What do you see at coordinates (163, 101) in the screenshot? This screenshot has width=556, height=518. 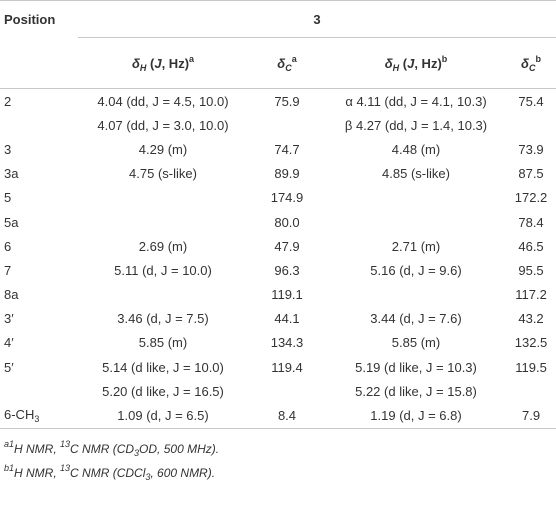 I see `table-cell: 4.04 (dd, J = 4.5, 10.0)` at bounding box center [163, 101].